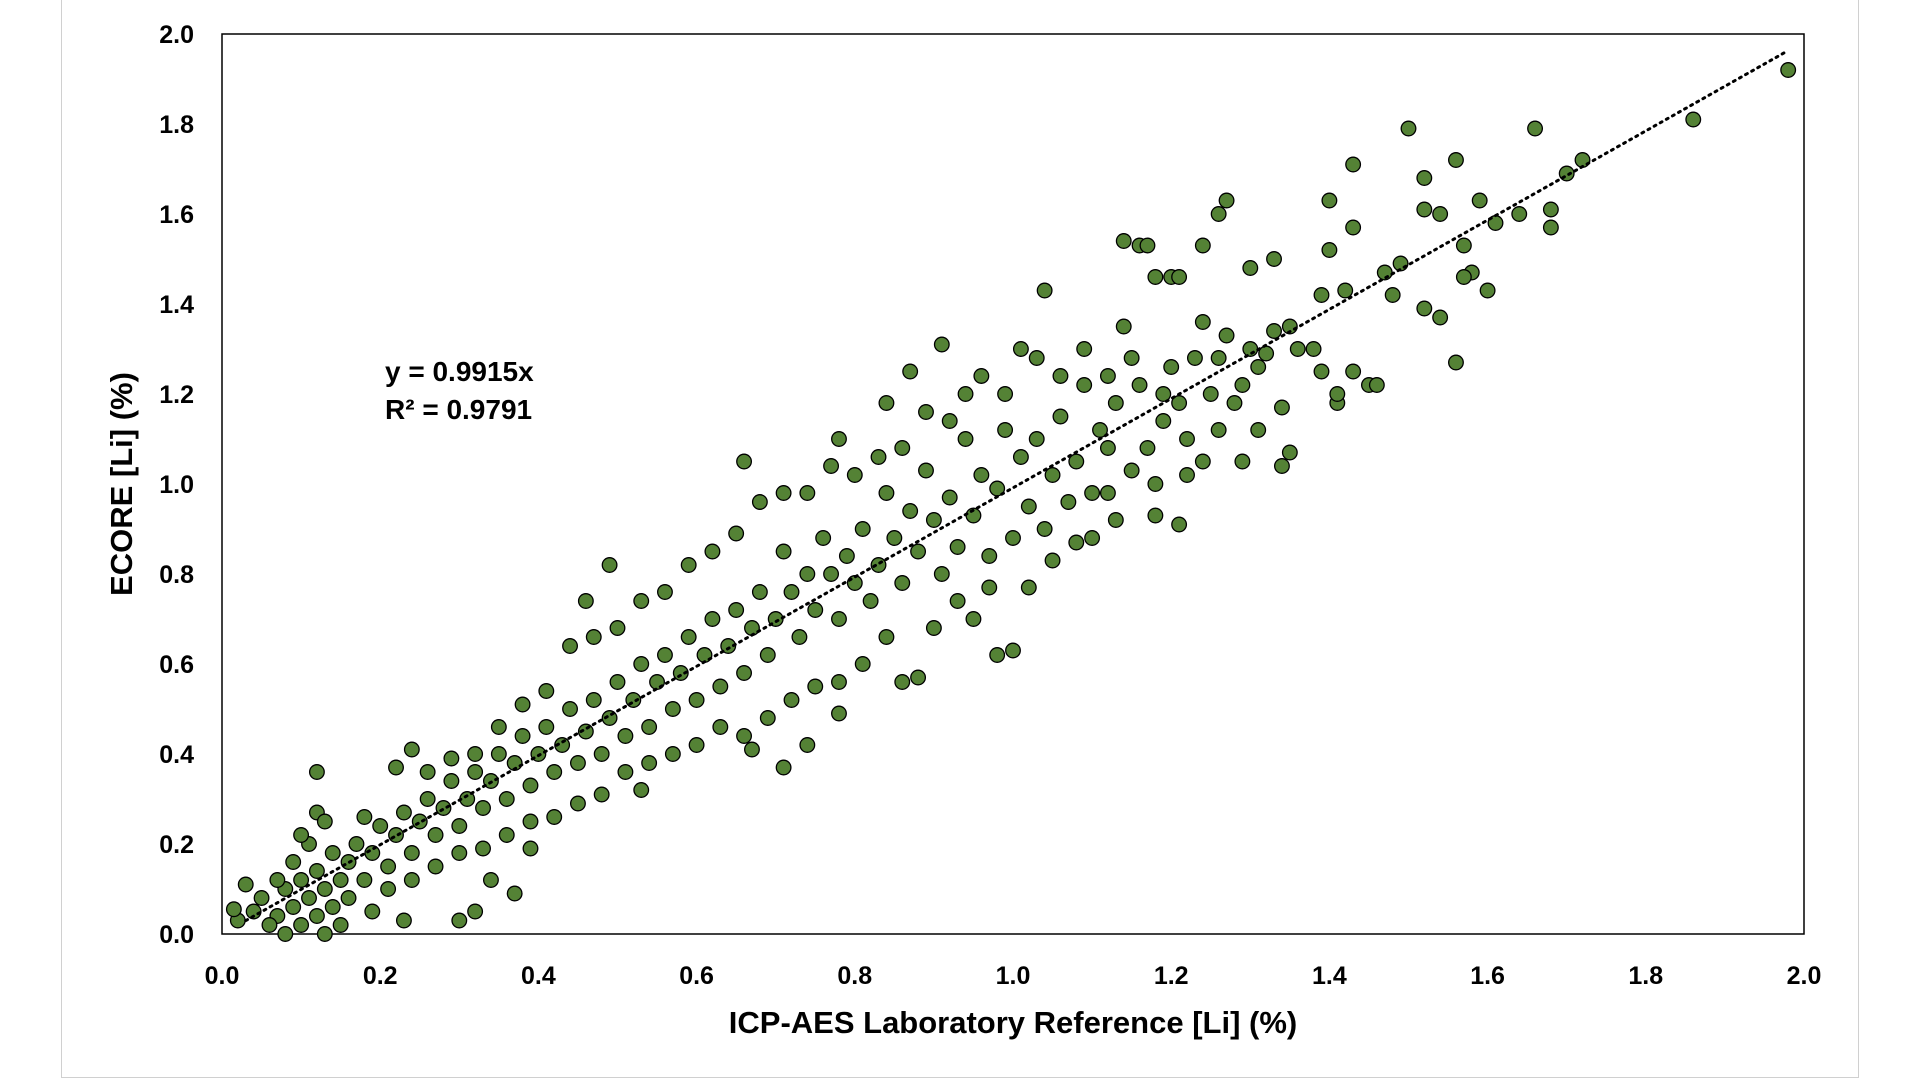 Image resolution: width=1920 pixels, height=1080 pixels. Describe the element at coordinates (176, 575) in the screenshot. I see `y-tick-label: 0.8` at that location.